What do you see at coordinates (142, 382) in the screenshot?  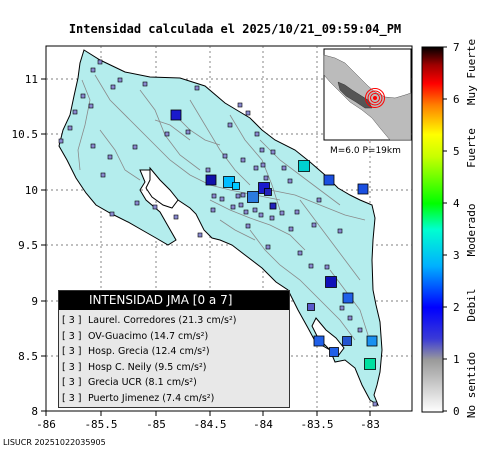 I see `legend-station: Grecia UCR (8.1 cm/s²)` at bounding box center [142, 382].